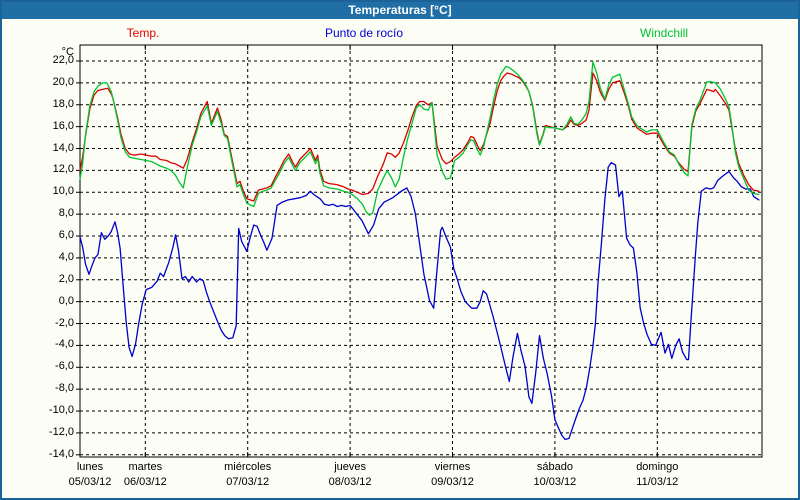 The width and height of the screenshot is (800, 500). Describe the element at coordinates (452, 467) in the screenshot. I see `day-name-label: viernes` at that location.